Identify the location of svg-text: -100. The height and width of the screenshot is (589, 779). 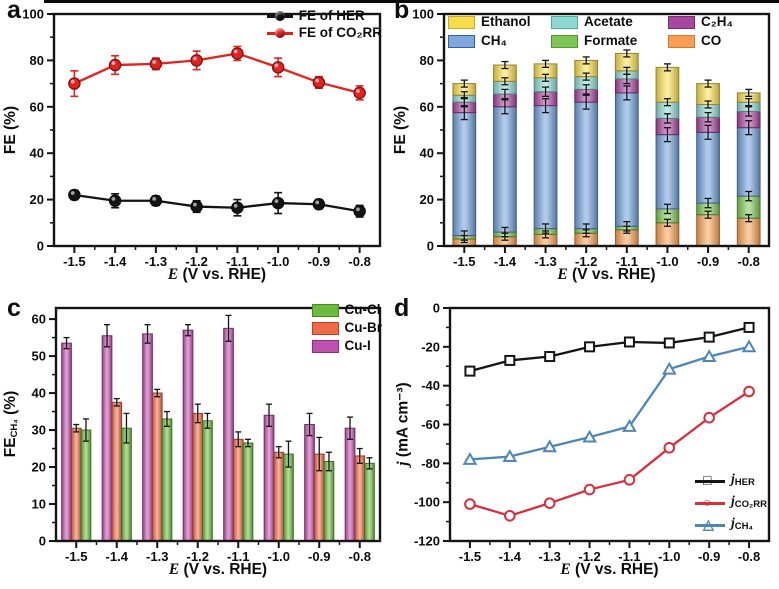
(427, 502).